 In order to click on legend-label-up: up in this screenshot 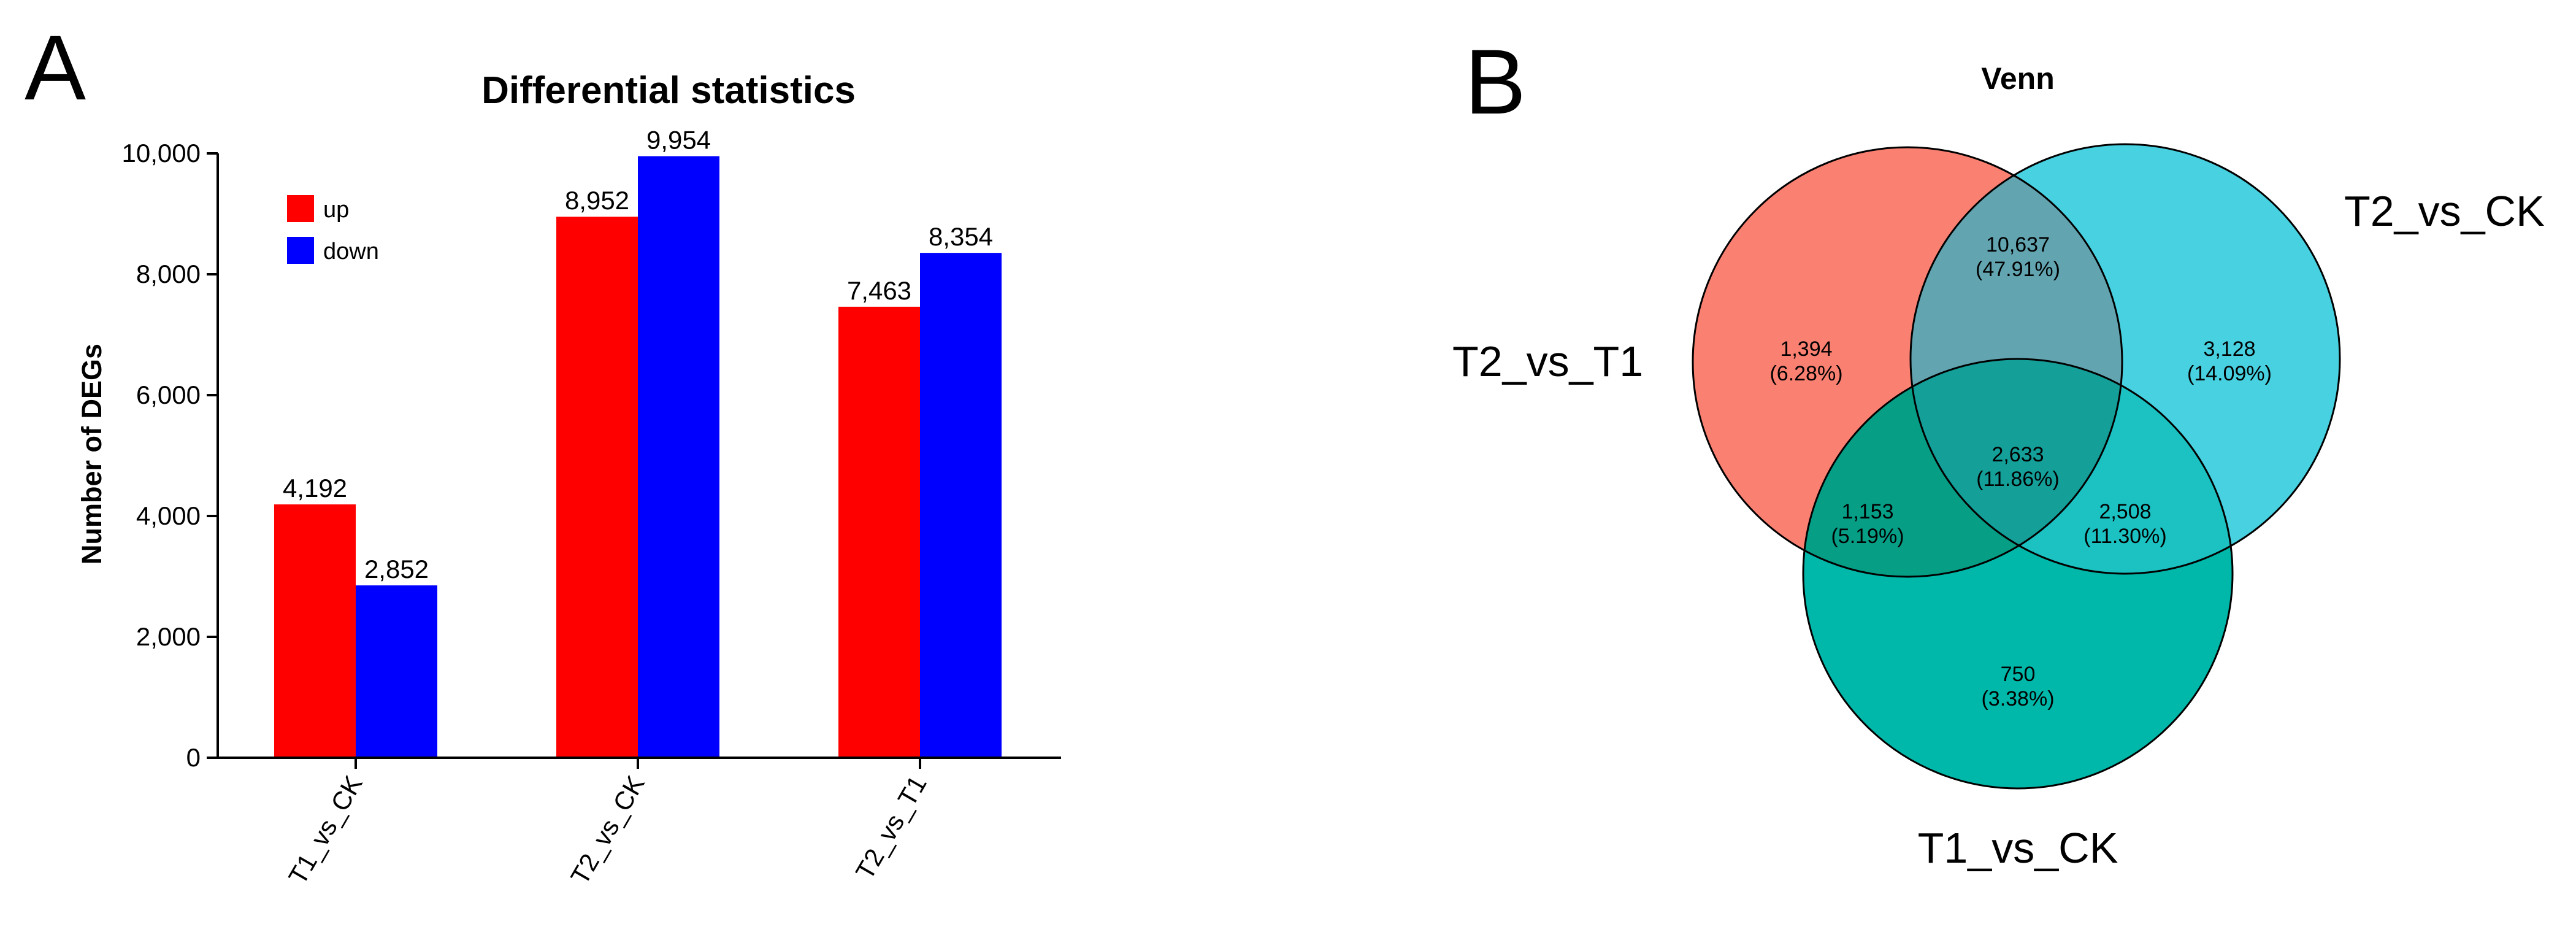, I will do `click(336, 210)`.